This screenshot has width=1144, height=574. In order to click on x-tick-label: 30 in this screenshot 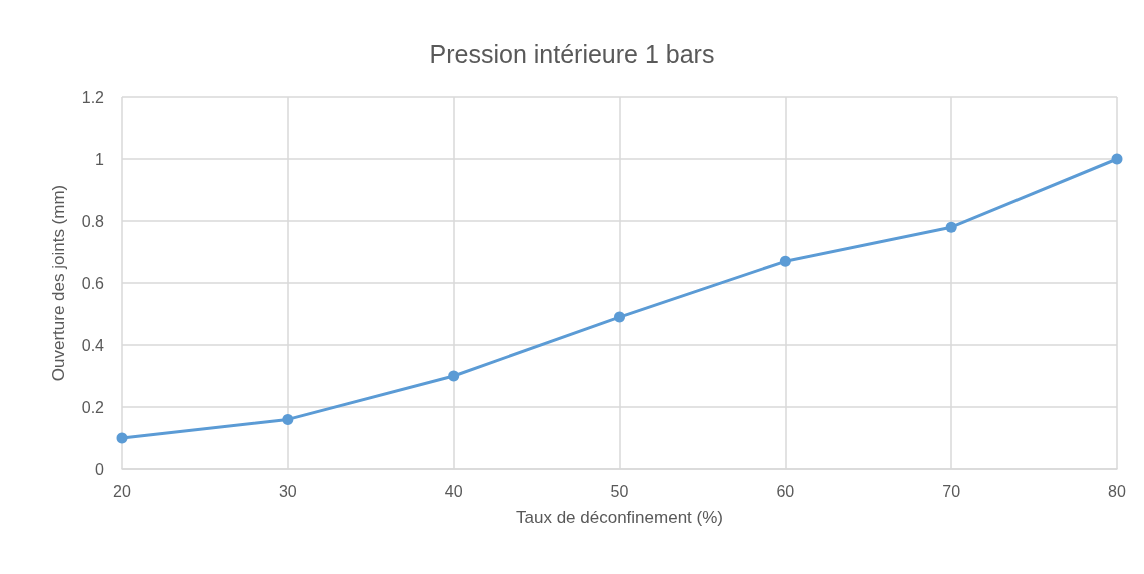, I will do `click(287, 491)`.